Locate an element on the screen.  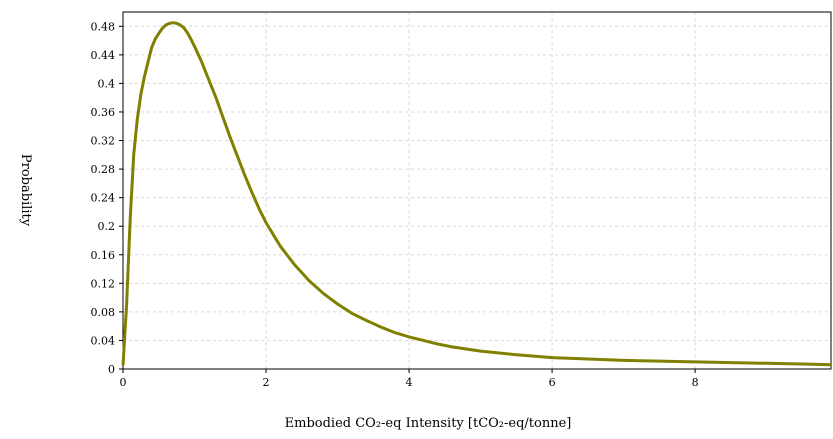
y-tick-label: 0.32 is located at coordinates (103, 141).